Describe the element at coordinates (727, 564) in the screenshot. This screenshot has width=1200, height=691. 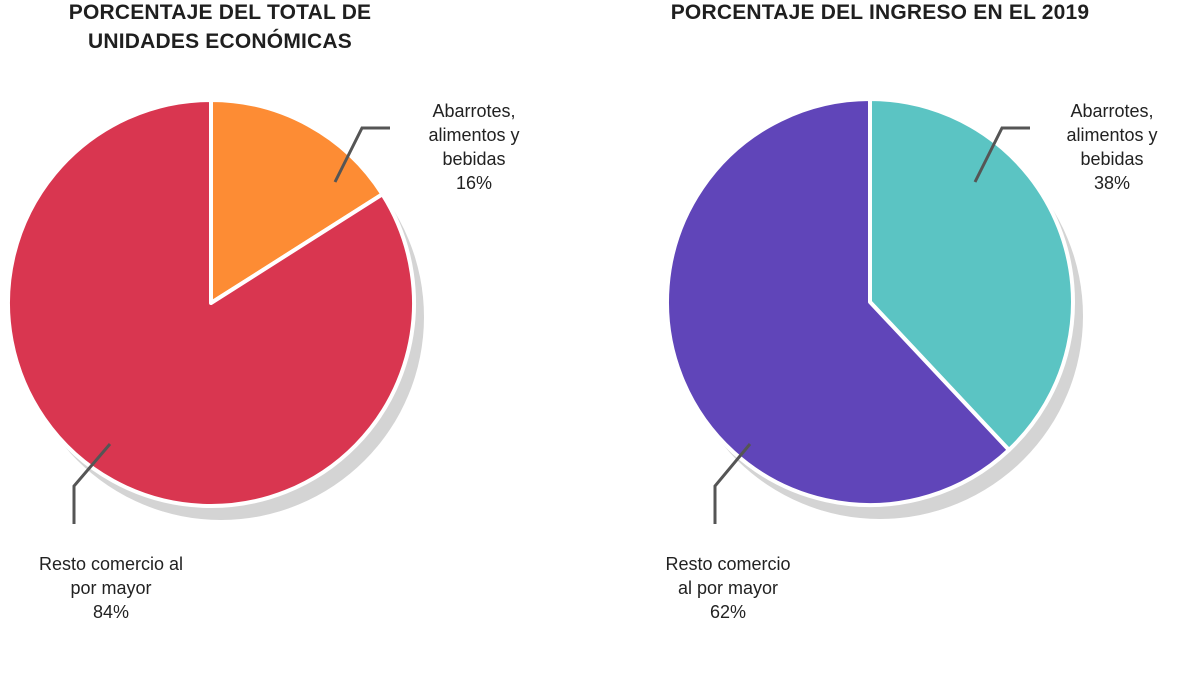
I see `slice-label-line: Resto comercio` at that location.